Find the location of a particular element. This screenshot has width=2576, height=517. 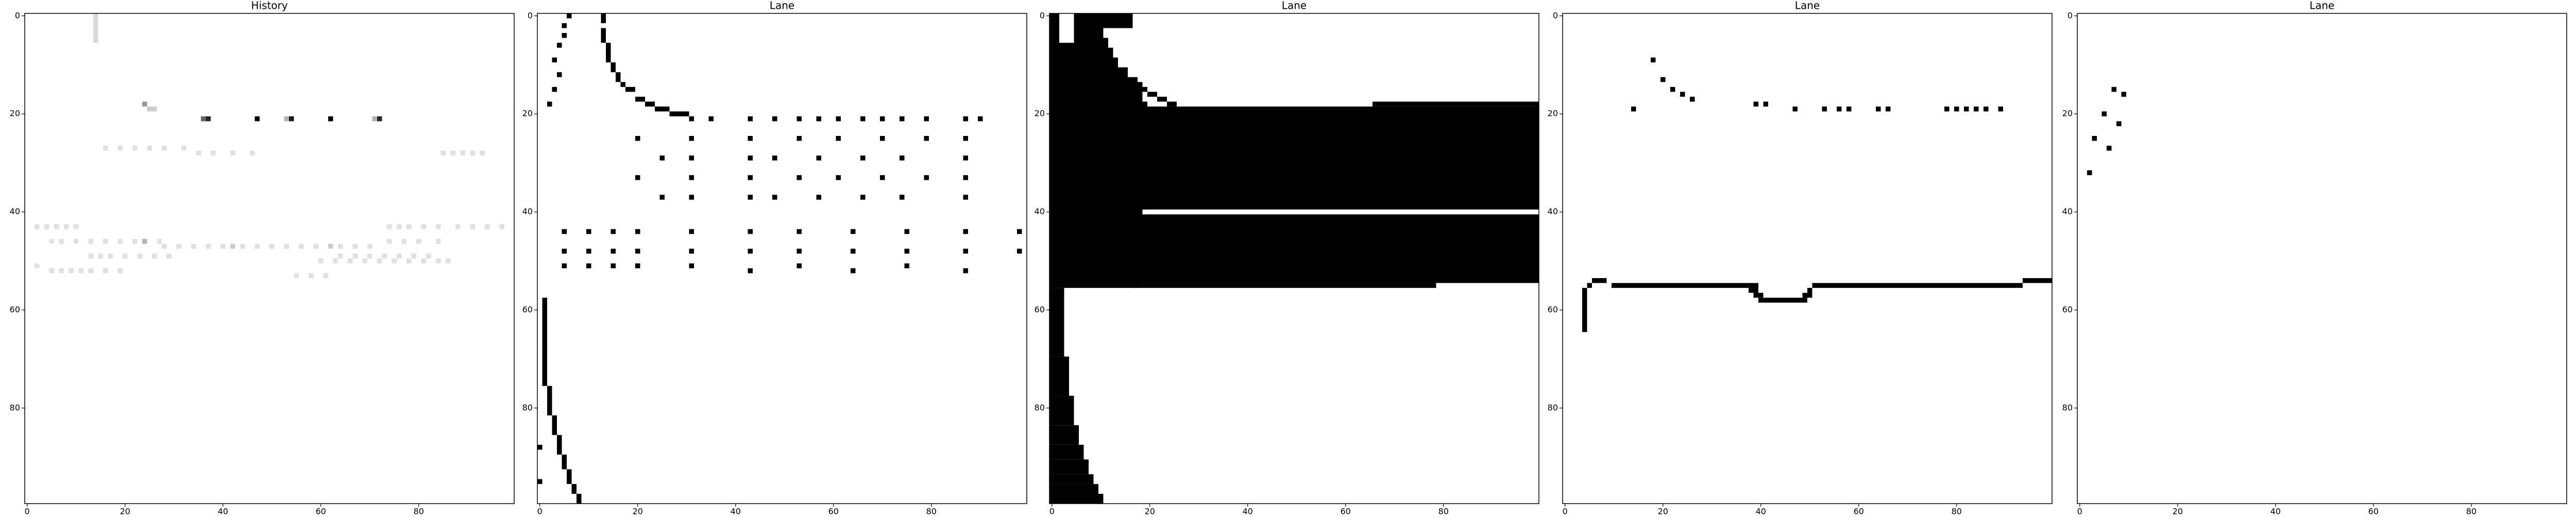

image-area is located at coordinates (2106, 131).